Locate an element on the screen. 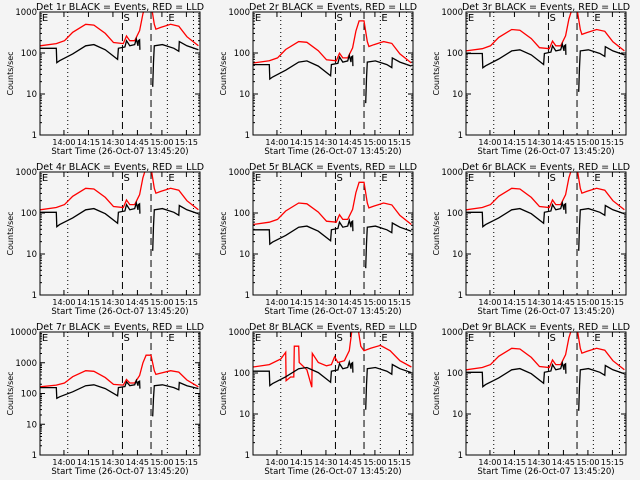  panel-title: Det 6r BLACK = Events, RED = LLD is located at coordinates (546, 167).